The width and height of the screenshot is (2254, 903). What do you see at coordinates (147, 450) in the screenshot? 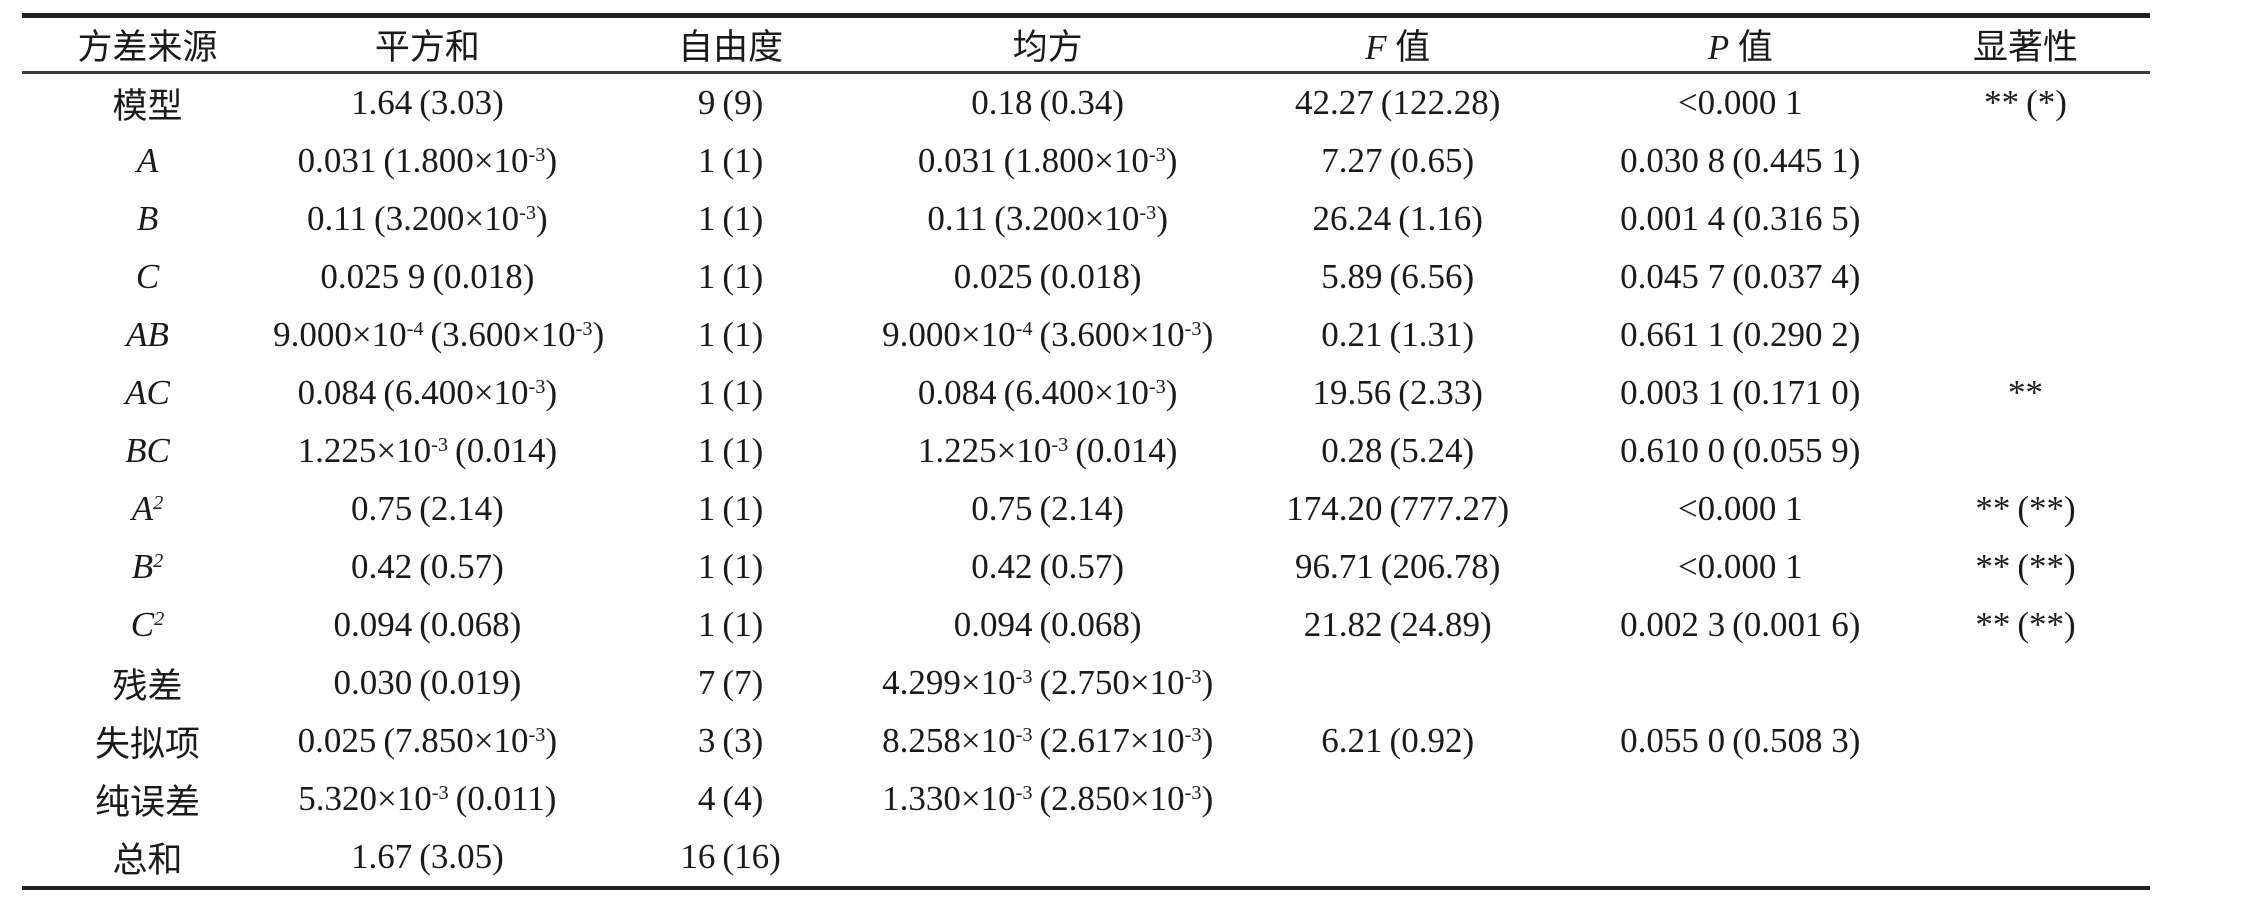
I see `row-label-cell: BC` at bounding box center [147, 450].